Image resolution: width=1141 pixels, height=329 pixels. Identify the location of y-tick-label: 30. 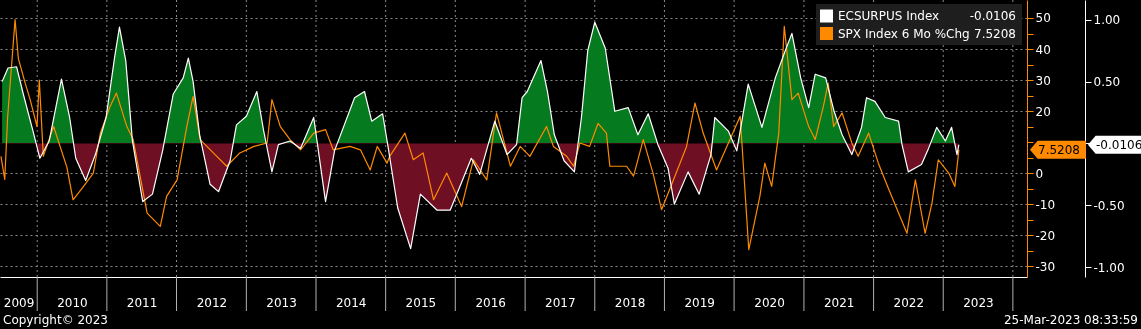
(1043, 80).